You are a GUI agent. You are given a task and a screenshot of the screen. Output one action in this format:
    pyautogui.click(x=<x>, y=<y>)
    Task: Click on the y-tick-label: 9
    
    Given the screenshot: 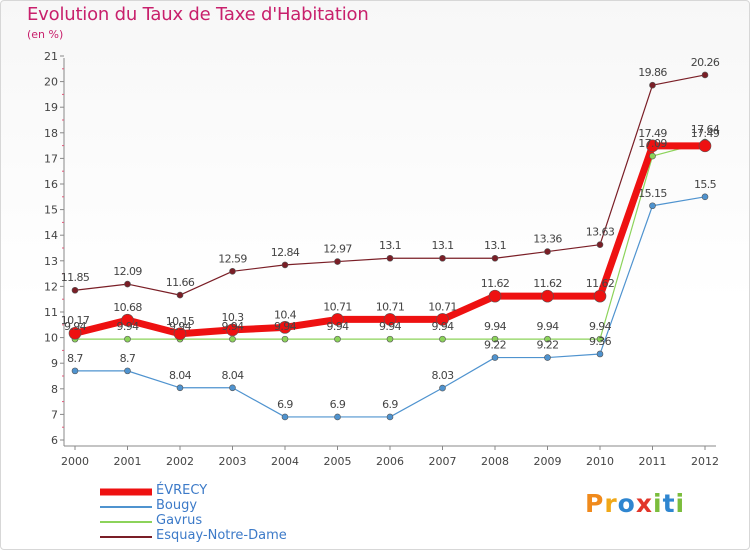 What is the action you would take?
    pyautogui.click(x=54, y=363)
    